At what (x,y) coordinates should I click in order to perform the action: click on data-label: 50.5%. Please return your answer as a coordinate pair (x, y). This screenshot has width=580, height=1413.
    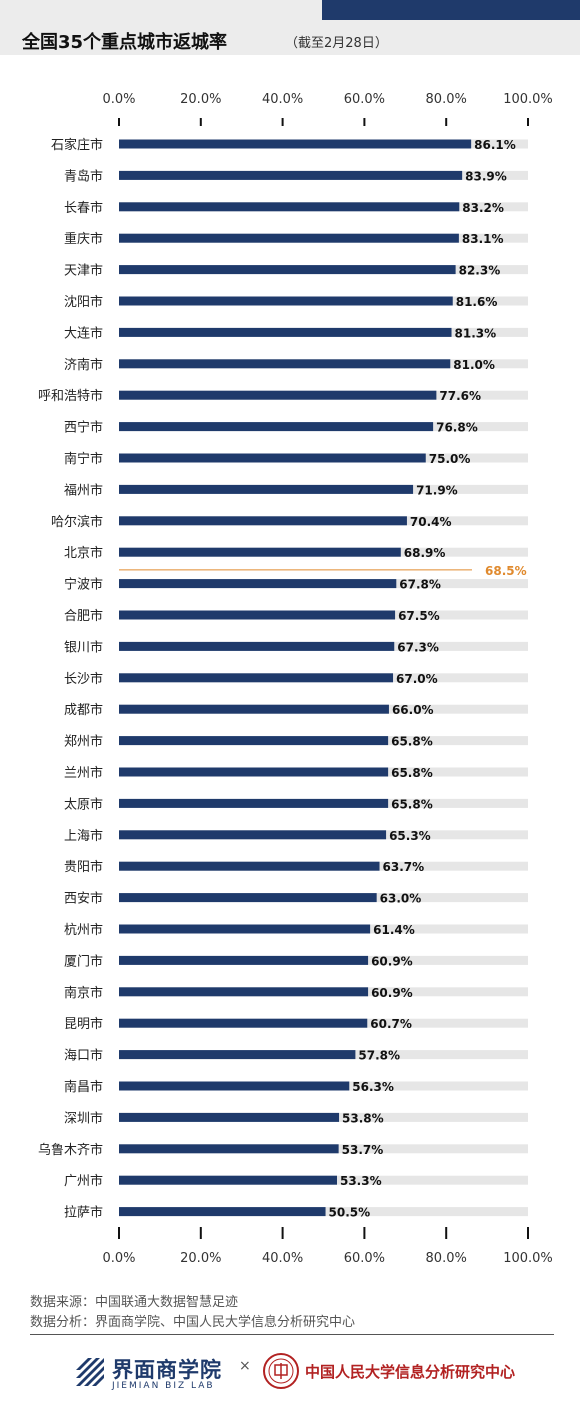
    Looking at the image, I should click on (350, 1213).